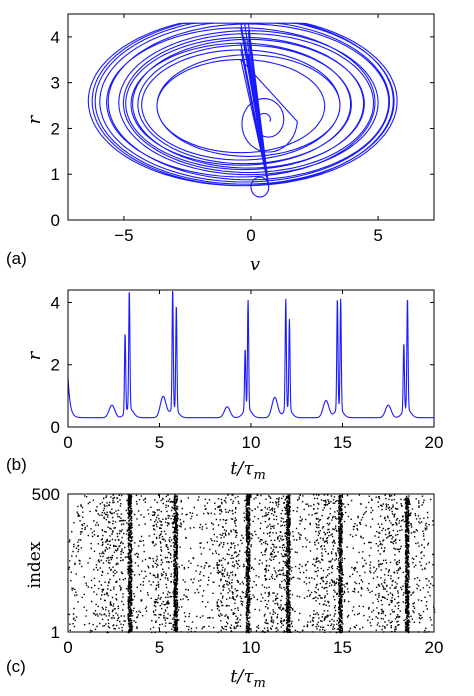  What do you see at coordinates (123, 235) in the screenshot?
I see `panel-a-xtick-label: −5` at bounding box center [123, 235].